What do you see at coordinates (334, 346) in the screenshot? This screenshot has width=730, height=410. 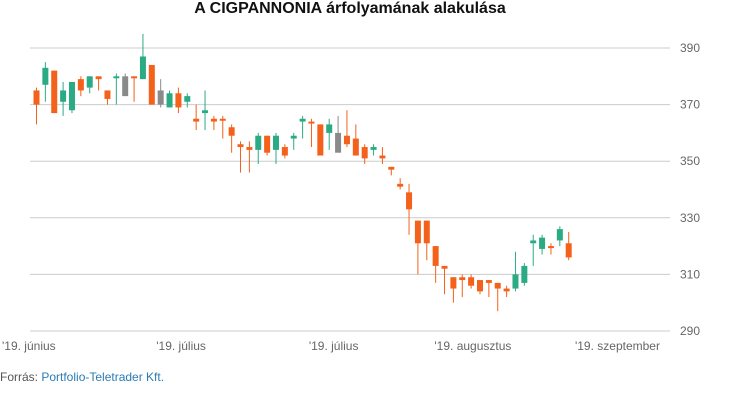 I see `x-tick-label-2: '19. július` at bounding box center [334, 346].